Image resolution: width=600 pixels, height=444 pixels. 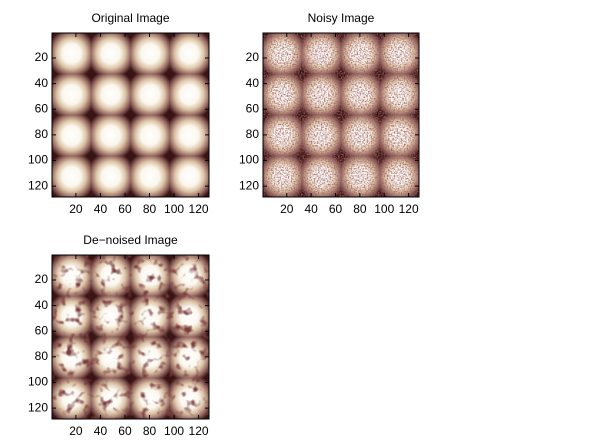 I want to click on axes-title: Noisy Image, so click(x=341, y=18).